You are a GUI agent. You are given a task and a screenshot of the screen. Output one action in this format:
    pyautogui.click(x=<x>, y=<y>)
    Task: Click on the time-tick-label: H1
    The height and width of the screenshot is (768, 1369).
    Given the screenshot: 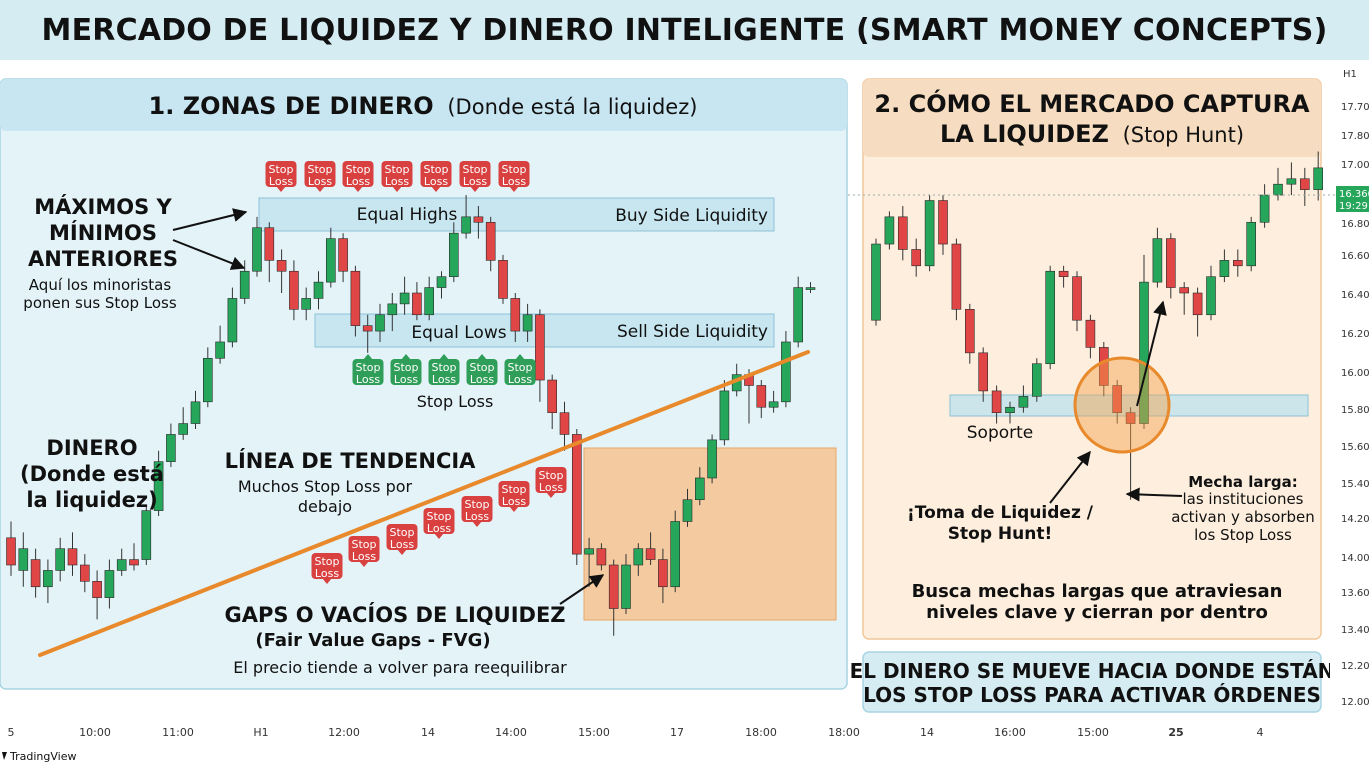 What is the action you would take?
    pyautogui.click(x=260, y=732)
    